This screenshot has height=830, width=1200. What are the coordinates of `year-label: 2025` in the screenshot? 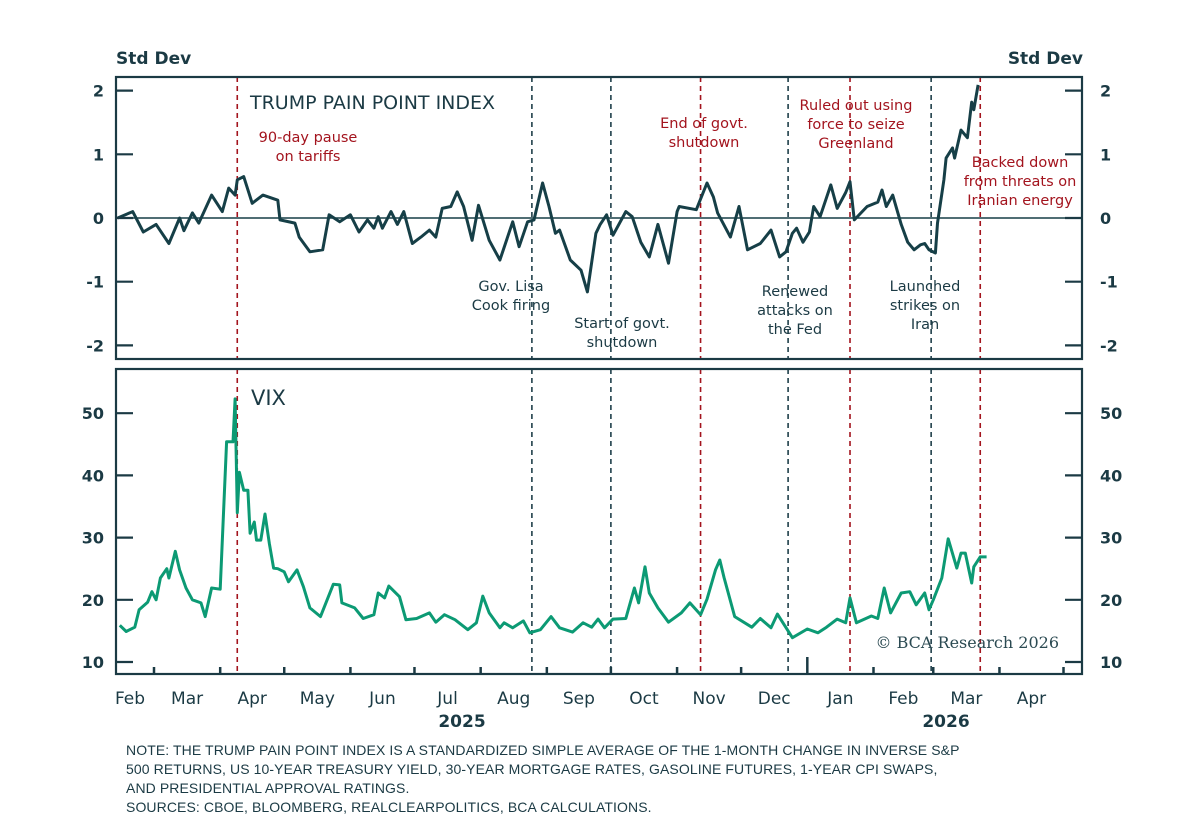 It's located at (461, 722).